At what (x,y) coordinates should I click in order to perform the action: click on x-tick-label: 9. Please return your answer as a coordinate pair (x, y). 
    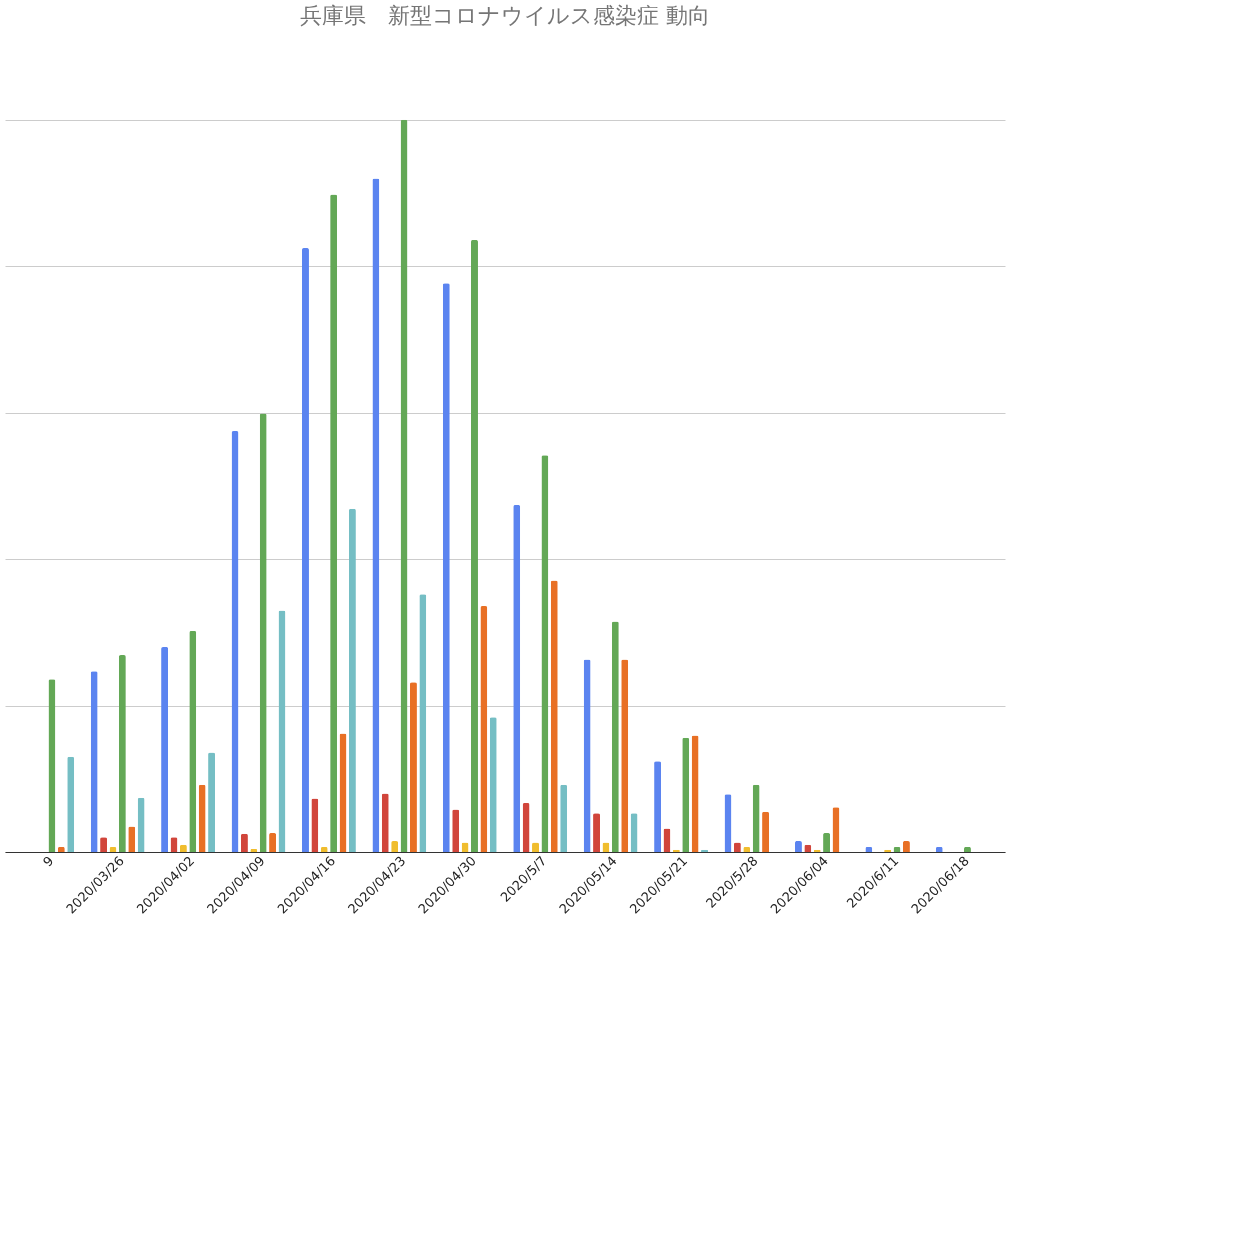
    Looking at the image, I should click on (48, 861).